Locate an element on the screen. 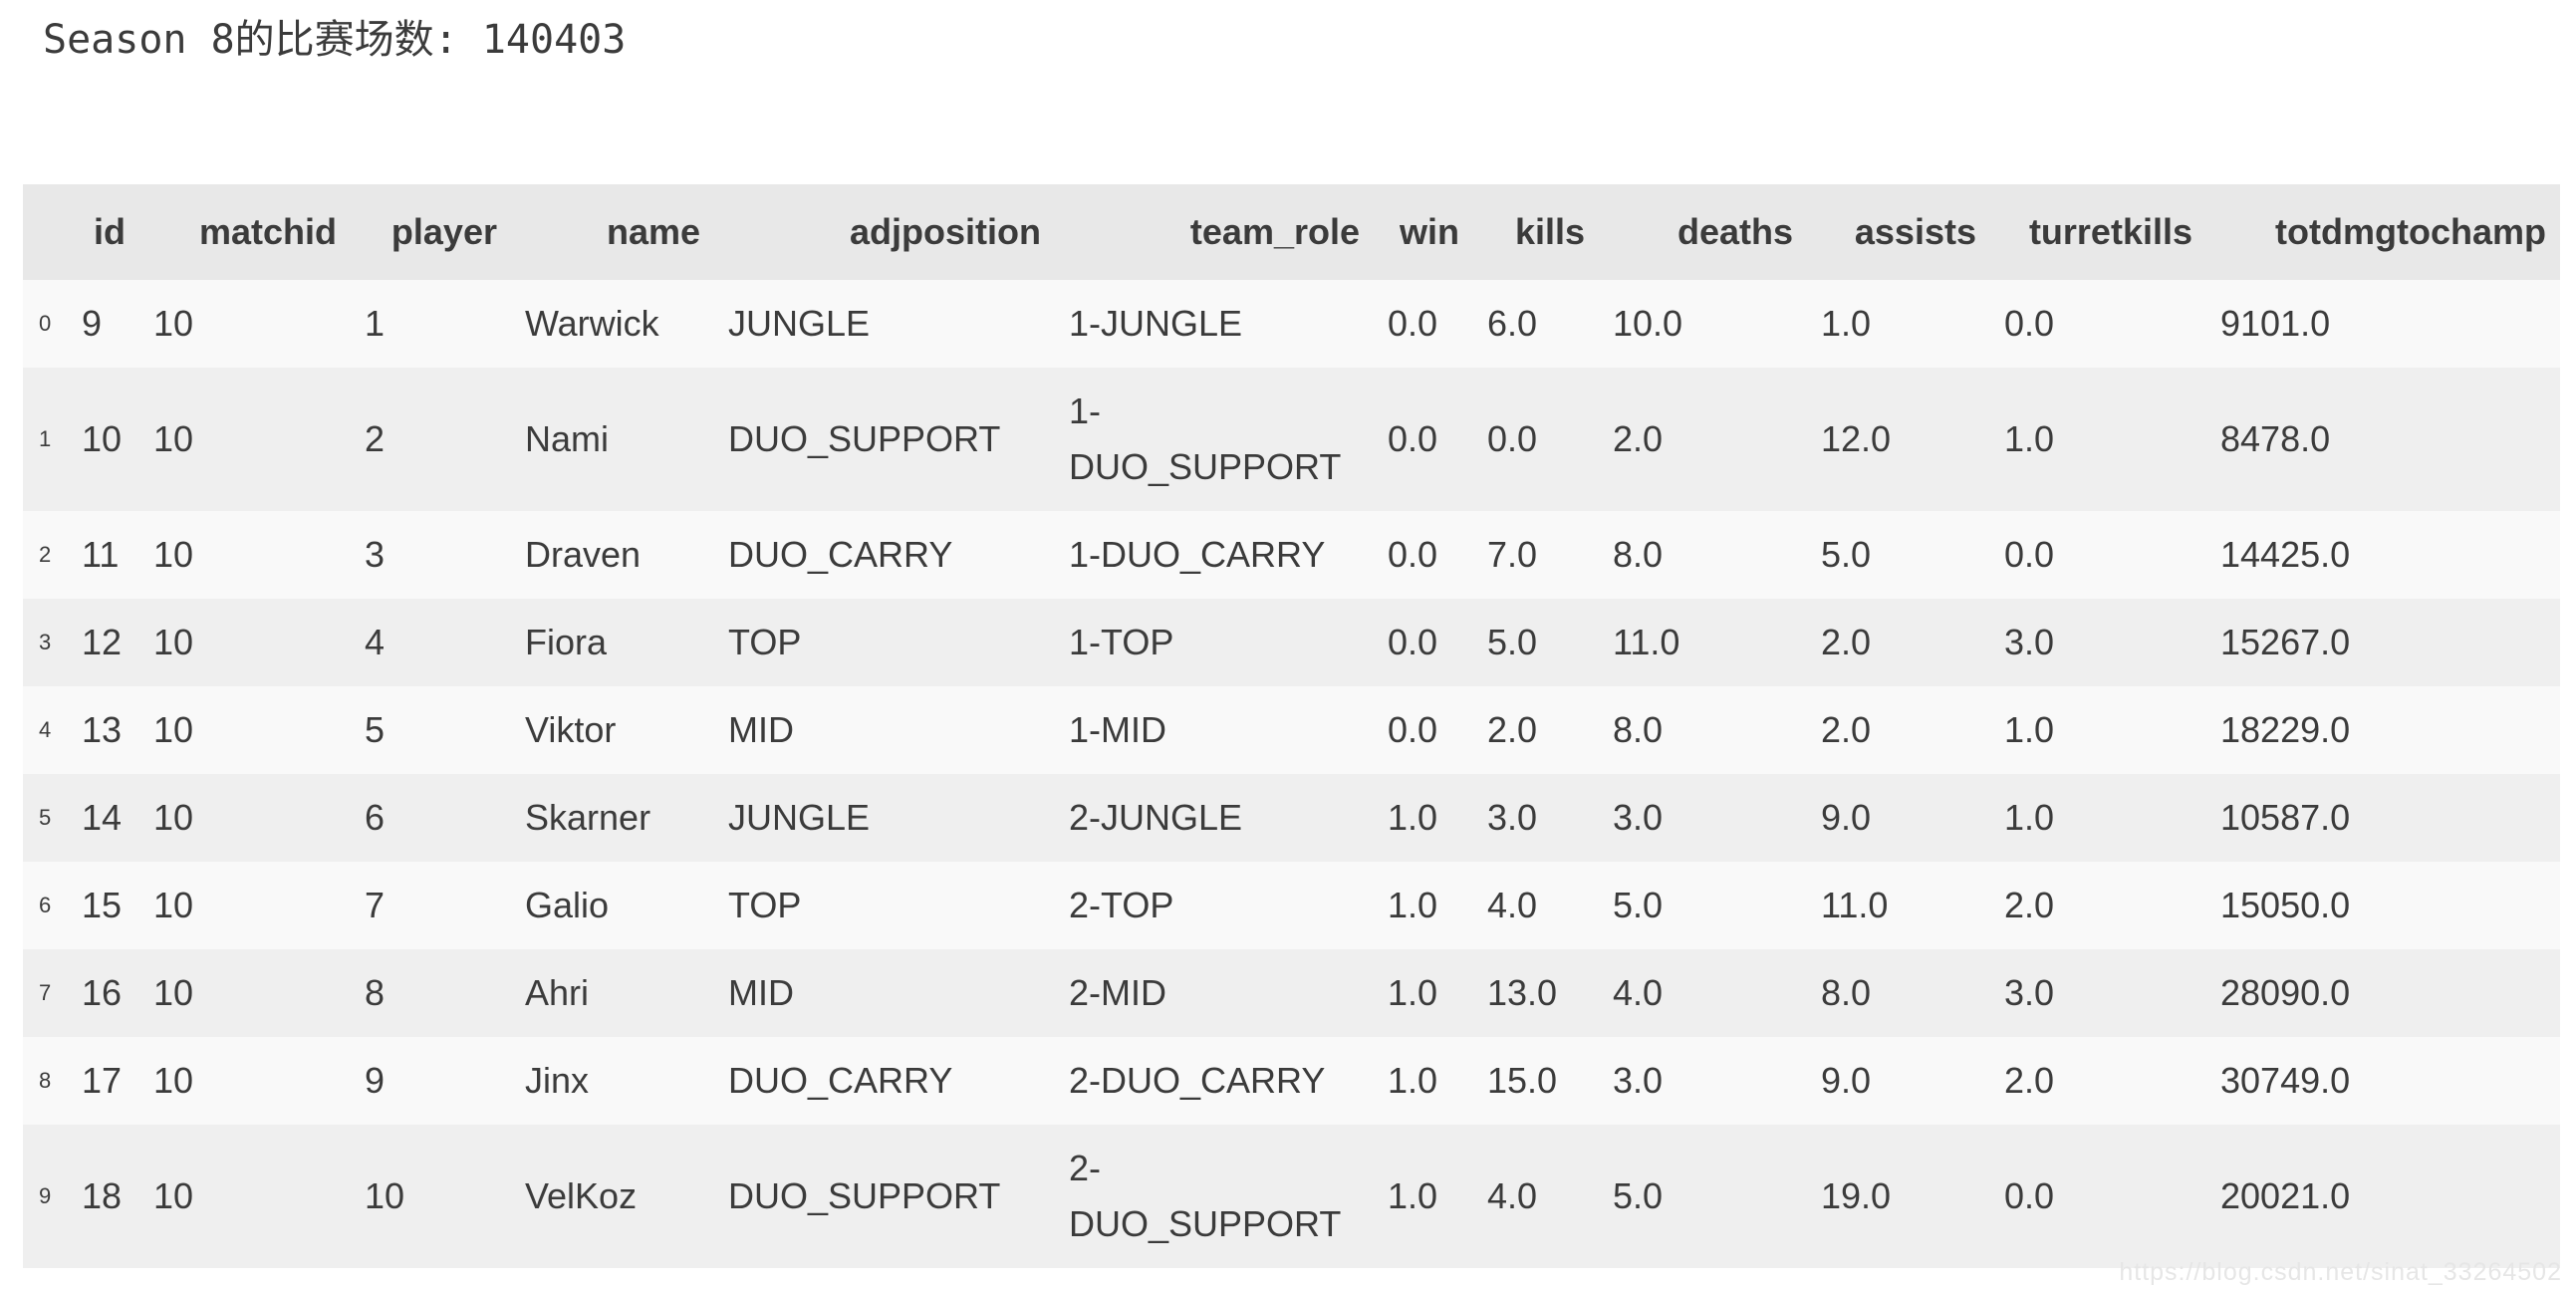  cell-totdmgtochamp: 15267.0 is located at coordinates (2285, 642).